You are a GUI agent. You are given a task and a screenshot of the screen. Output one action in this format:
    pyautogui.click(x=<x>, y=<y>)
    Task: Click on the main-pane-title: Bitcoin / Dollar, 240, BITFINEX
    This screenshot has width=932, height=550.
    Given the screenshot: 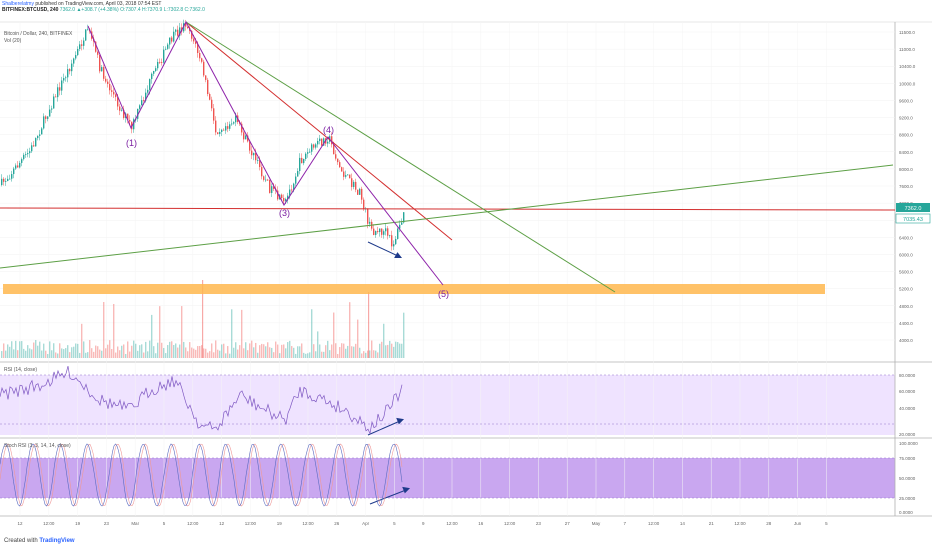 What is the action you would take?
    pyautogui.click(x=38, y=34)
    